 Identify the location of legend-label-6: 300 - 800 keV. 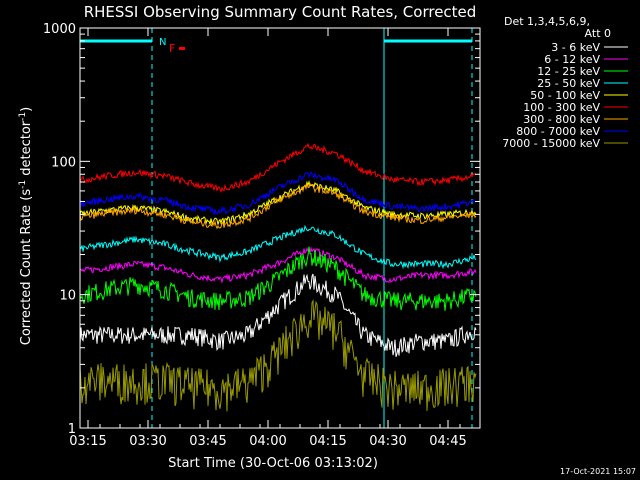
(561, 119).